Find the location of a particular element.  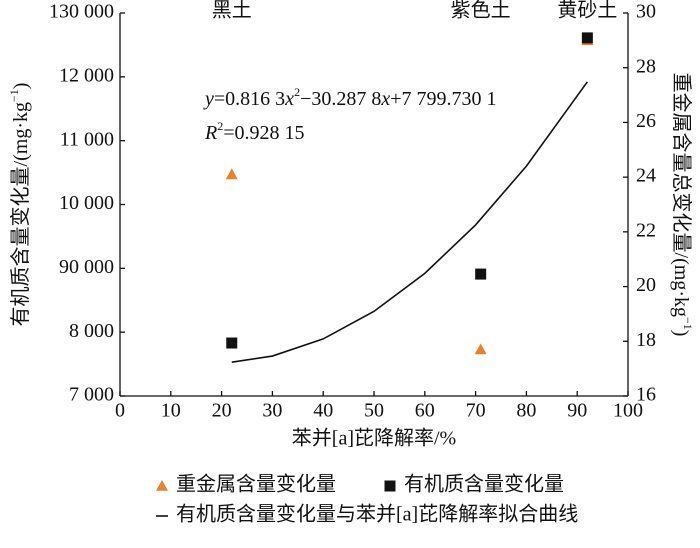

y-axis-label-part: −1 is located at coordinates (14, 95).